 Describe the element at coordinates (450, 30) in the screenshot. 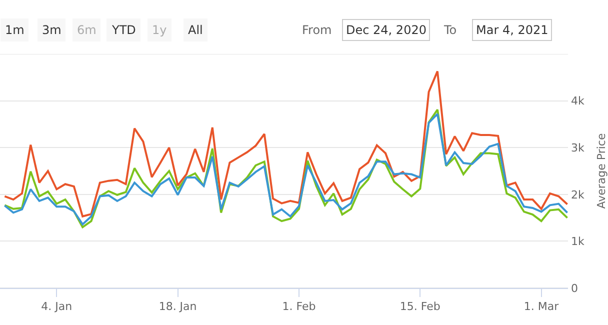

I see `text: To` at that location.